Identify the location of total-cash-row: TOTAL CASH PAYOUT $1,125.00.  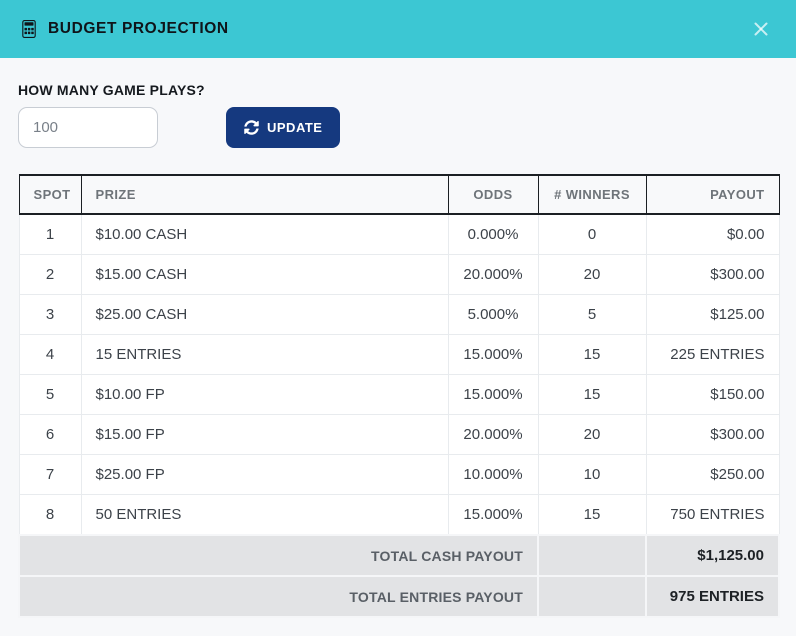
(399, 555).